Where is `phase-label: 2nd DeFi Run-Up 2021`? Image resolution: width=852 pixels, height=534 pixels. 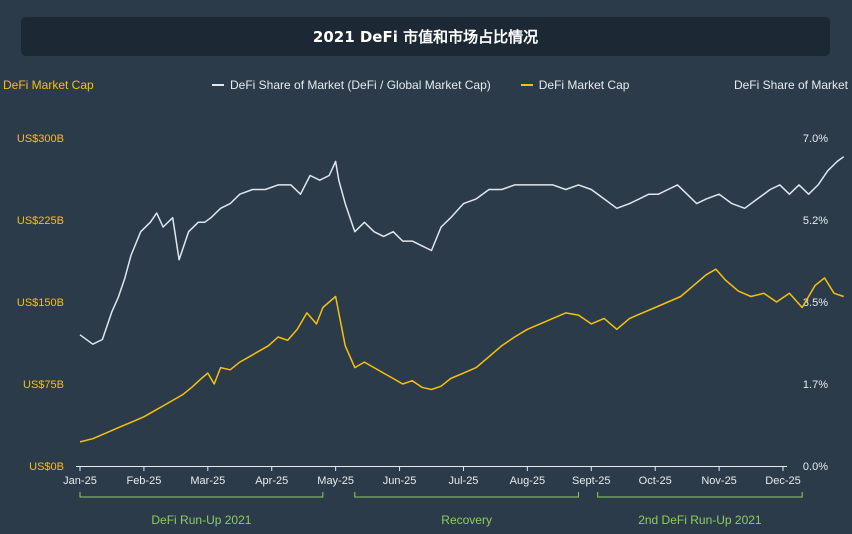
phase-label: 2nd DeFi Run-Up 2021 is located at coordinates (700, 520).